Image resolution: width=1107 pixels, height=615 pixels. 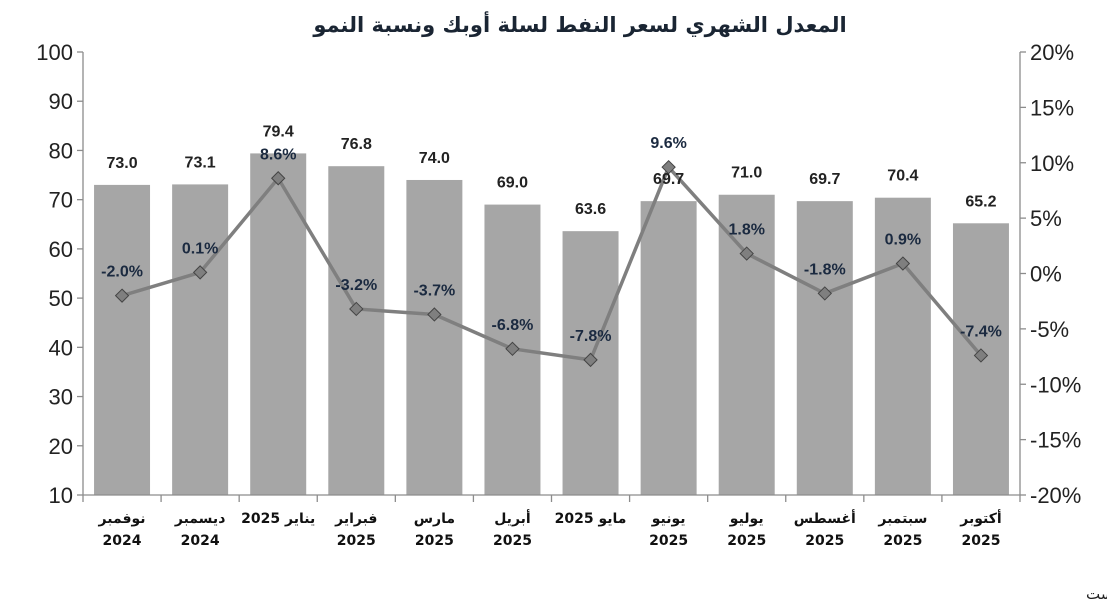 What do you see at coordinates (61, 347) in the screenshot?
I see `left-axis-tick-label: 40` at bounding box center [61, 347].